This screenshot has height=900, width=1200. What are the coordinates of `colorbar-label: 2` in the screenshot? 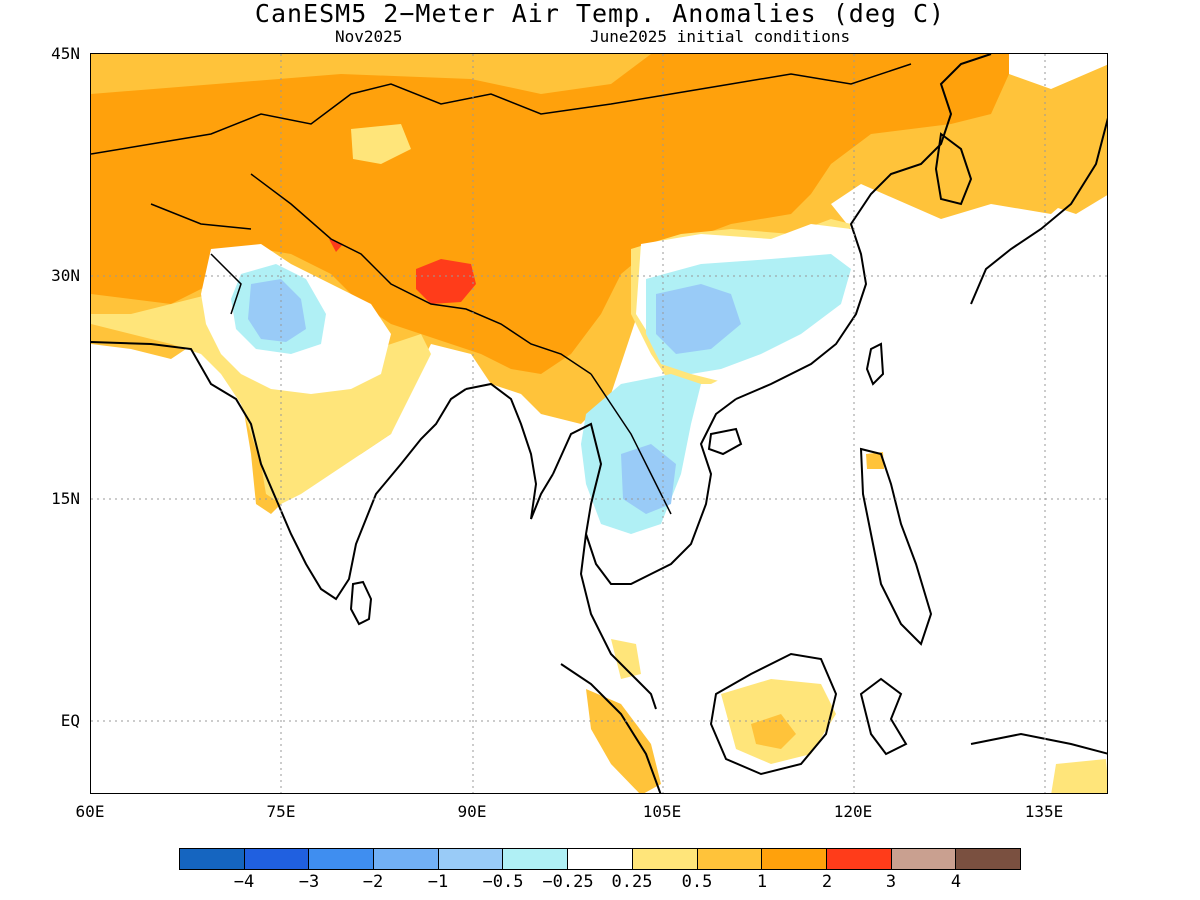 It's located at (827, 882).